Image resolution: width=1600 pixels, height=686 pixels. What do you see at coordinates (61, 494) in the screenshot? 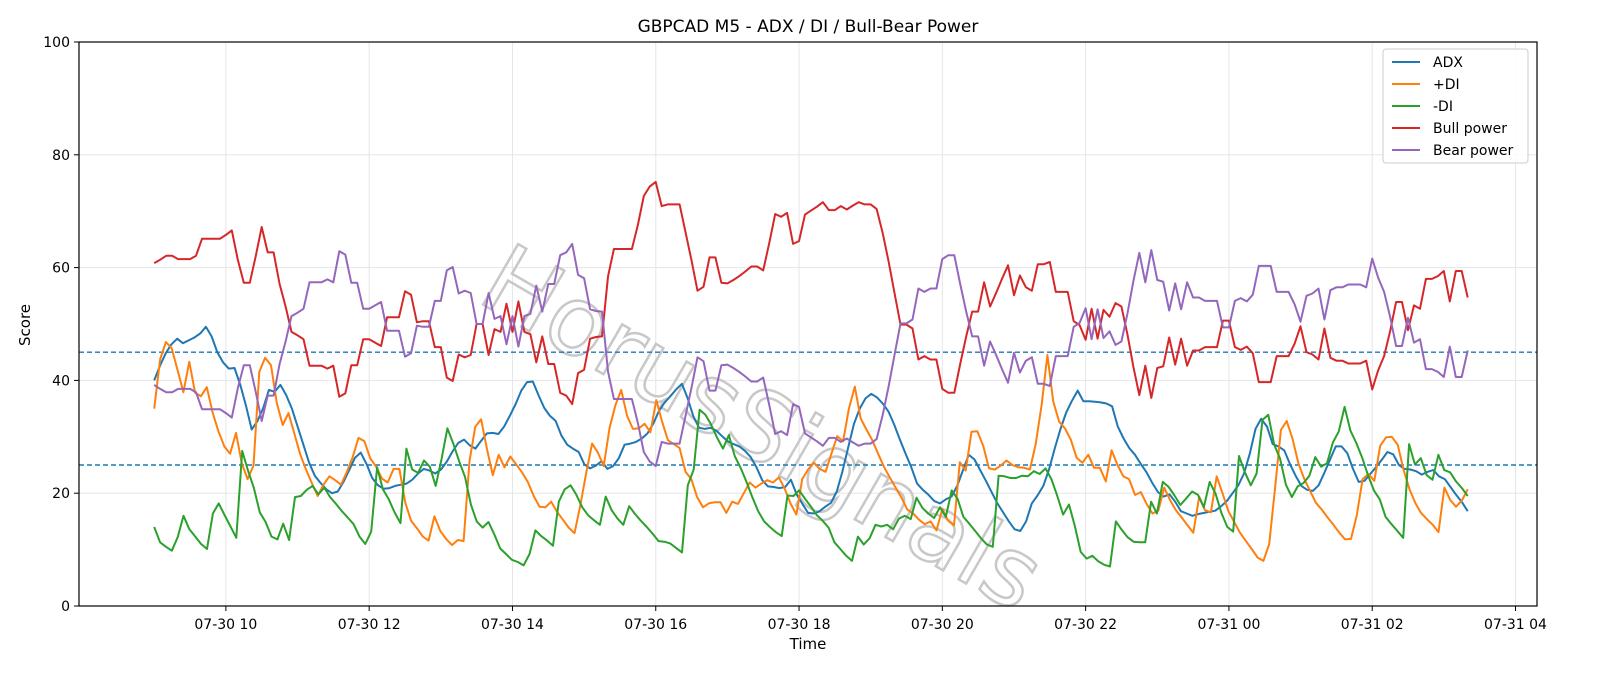
I see `y-tick-label: 20` at bounding box center [61, 494].